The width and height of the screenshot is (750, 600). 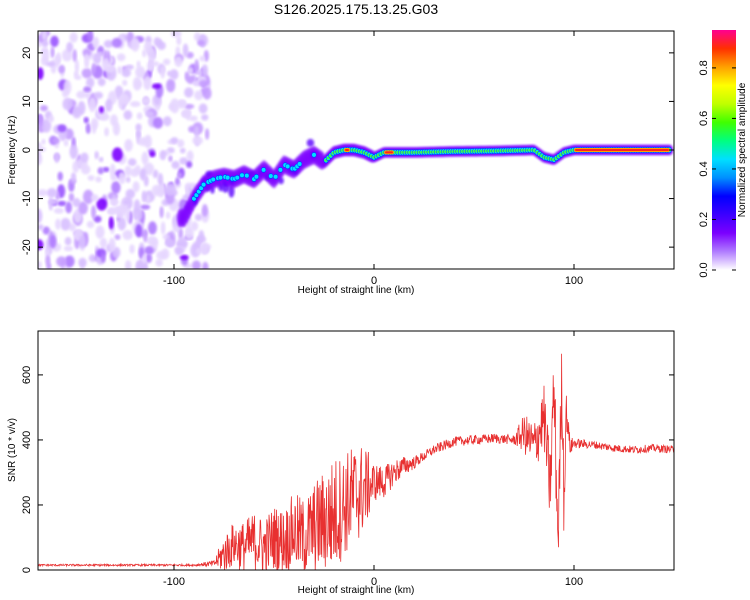 What do you see at coordinates (704, 118) in the screenshot?
I see `colorbar-tick-label: 0.6` at bounding box center [704, 118].